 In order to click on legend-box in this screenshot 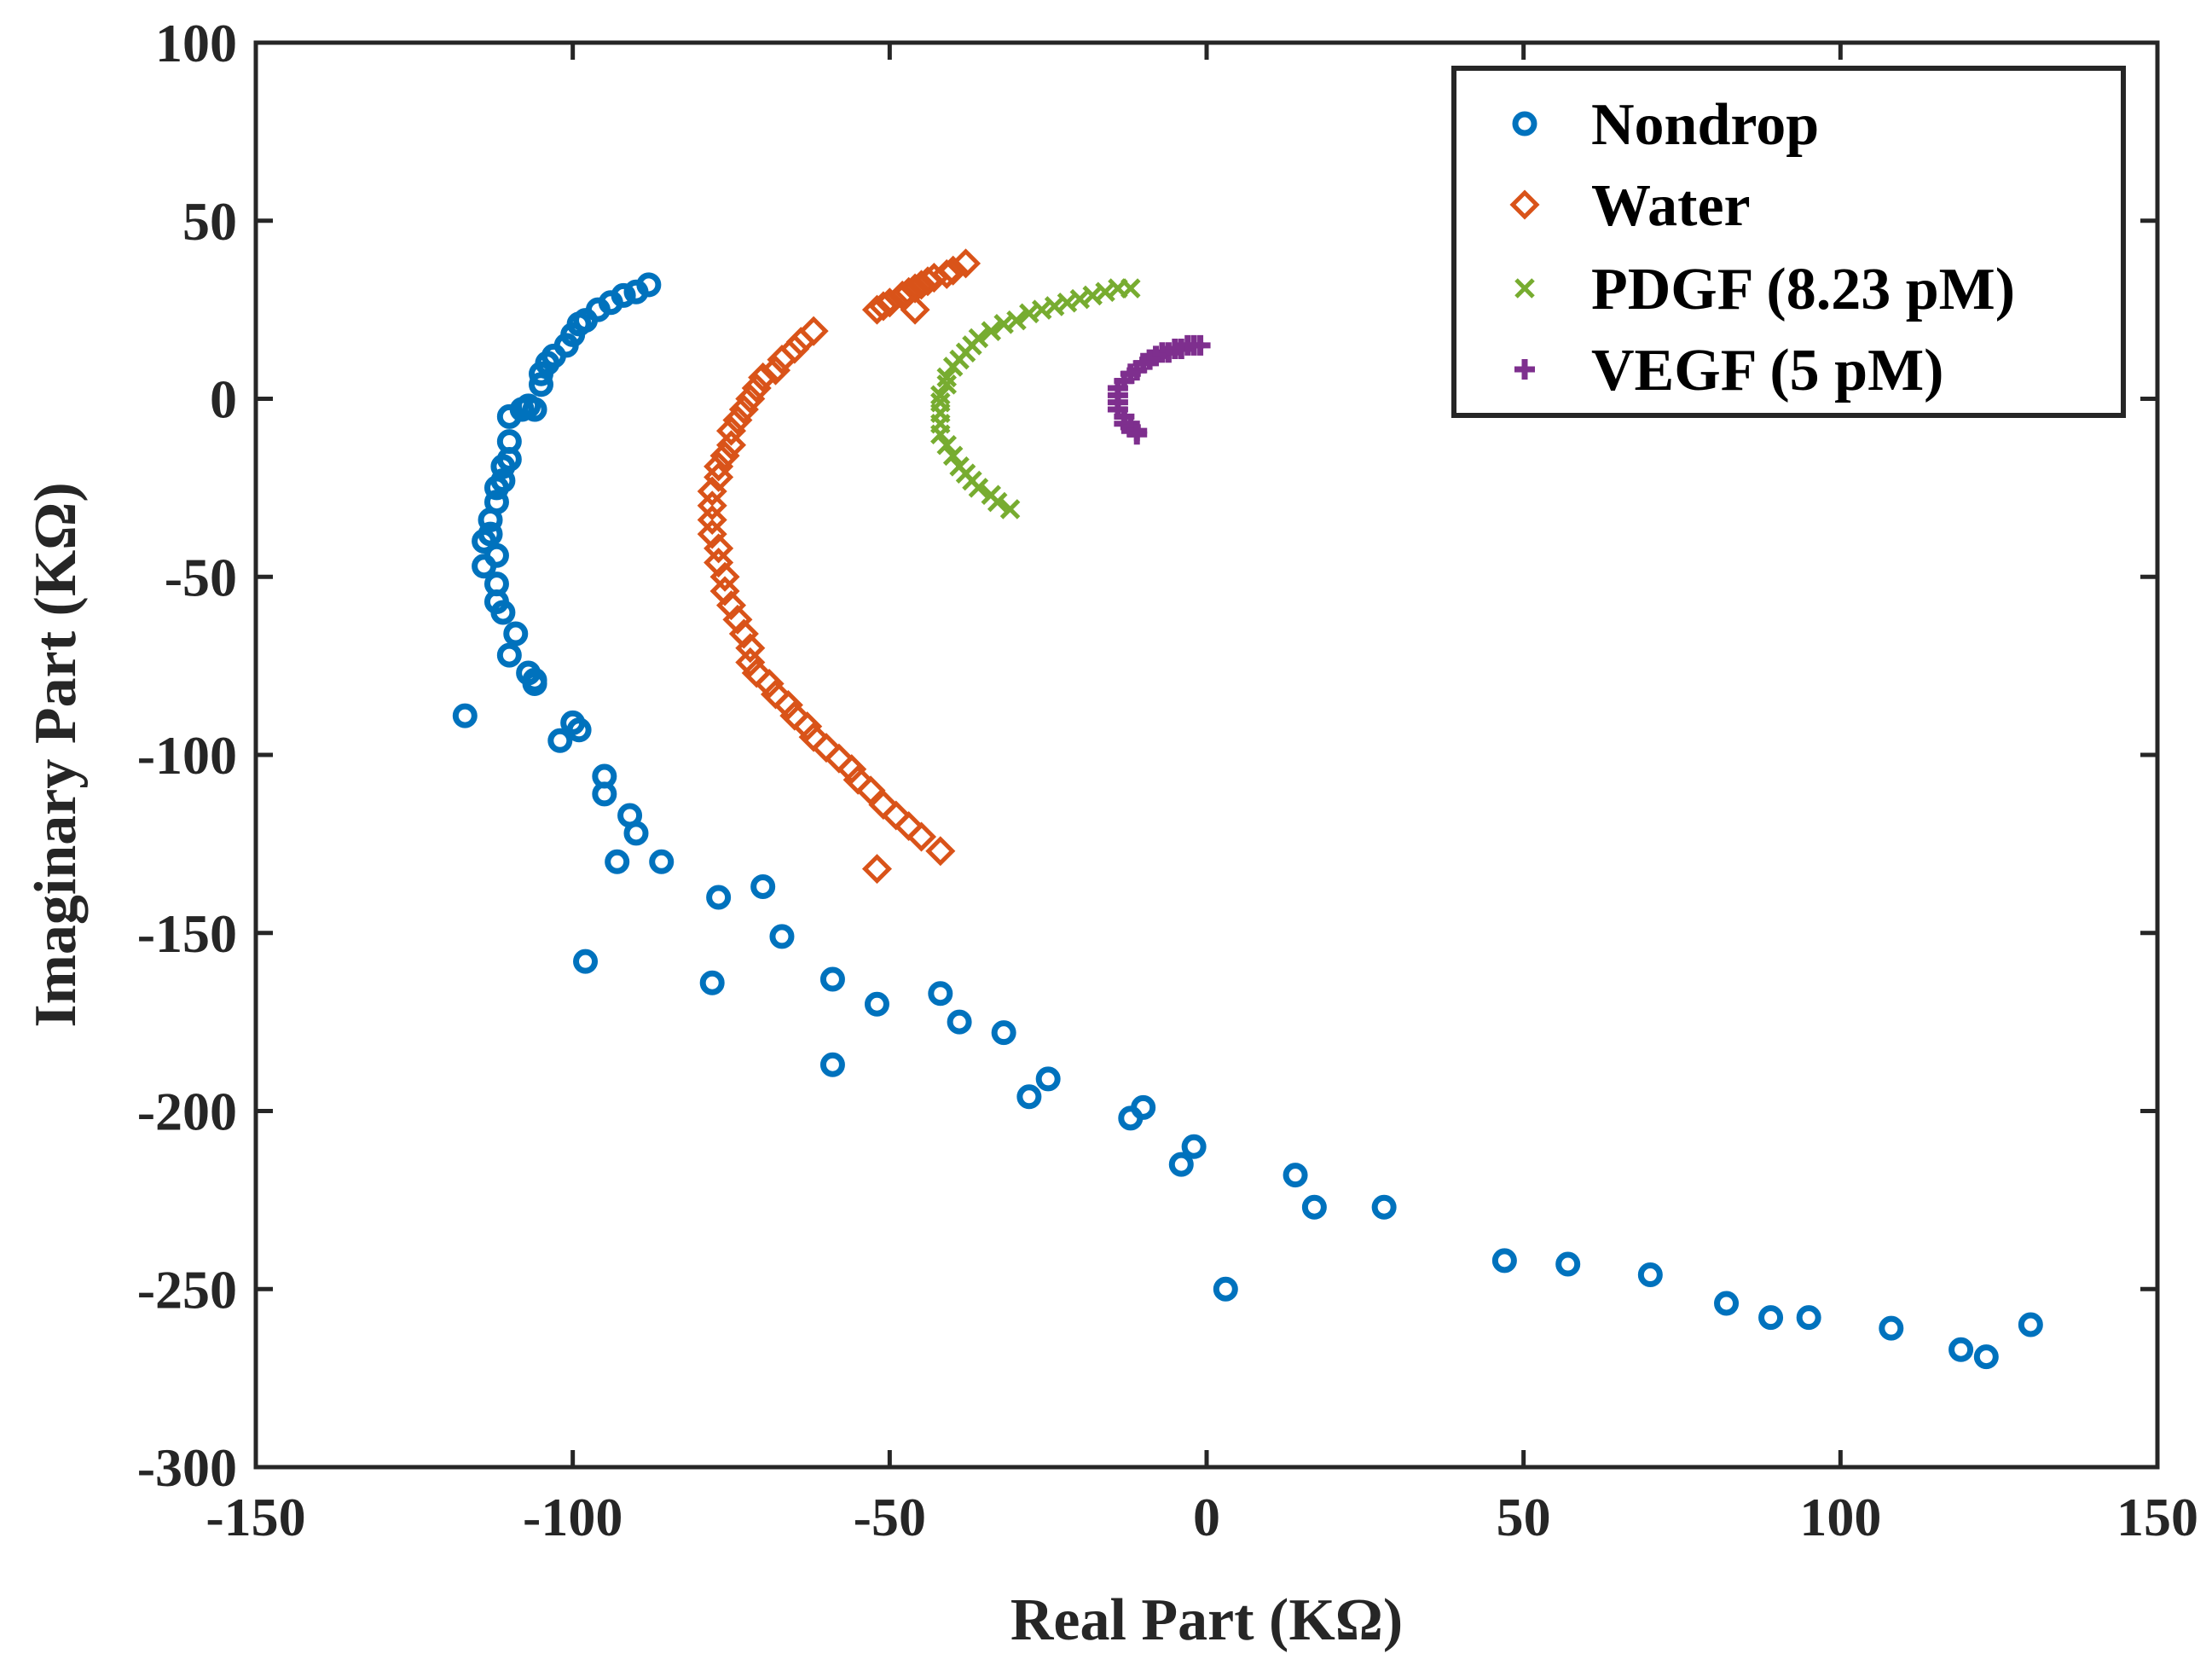, I will do `click(1789, 242)`.